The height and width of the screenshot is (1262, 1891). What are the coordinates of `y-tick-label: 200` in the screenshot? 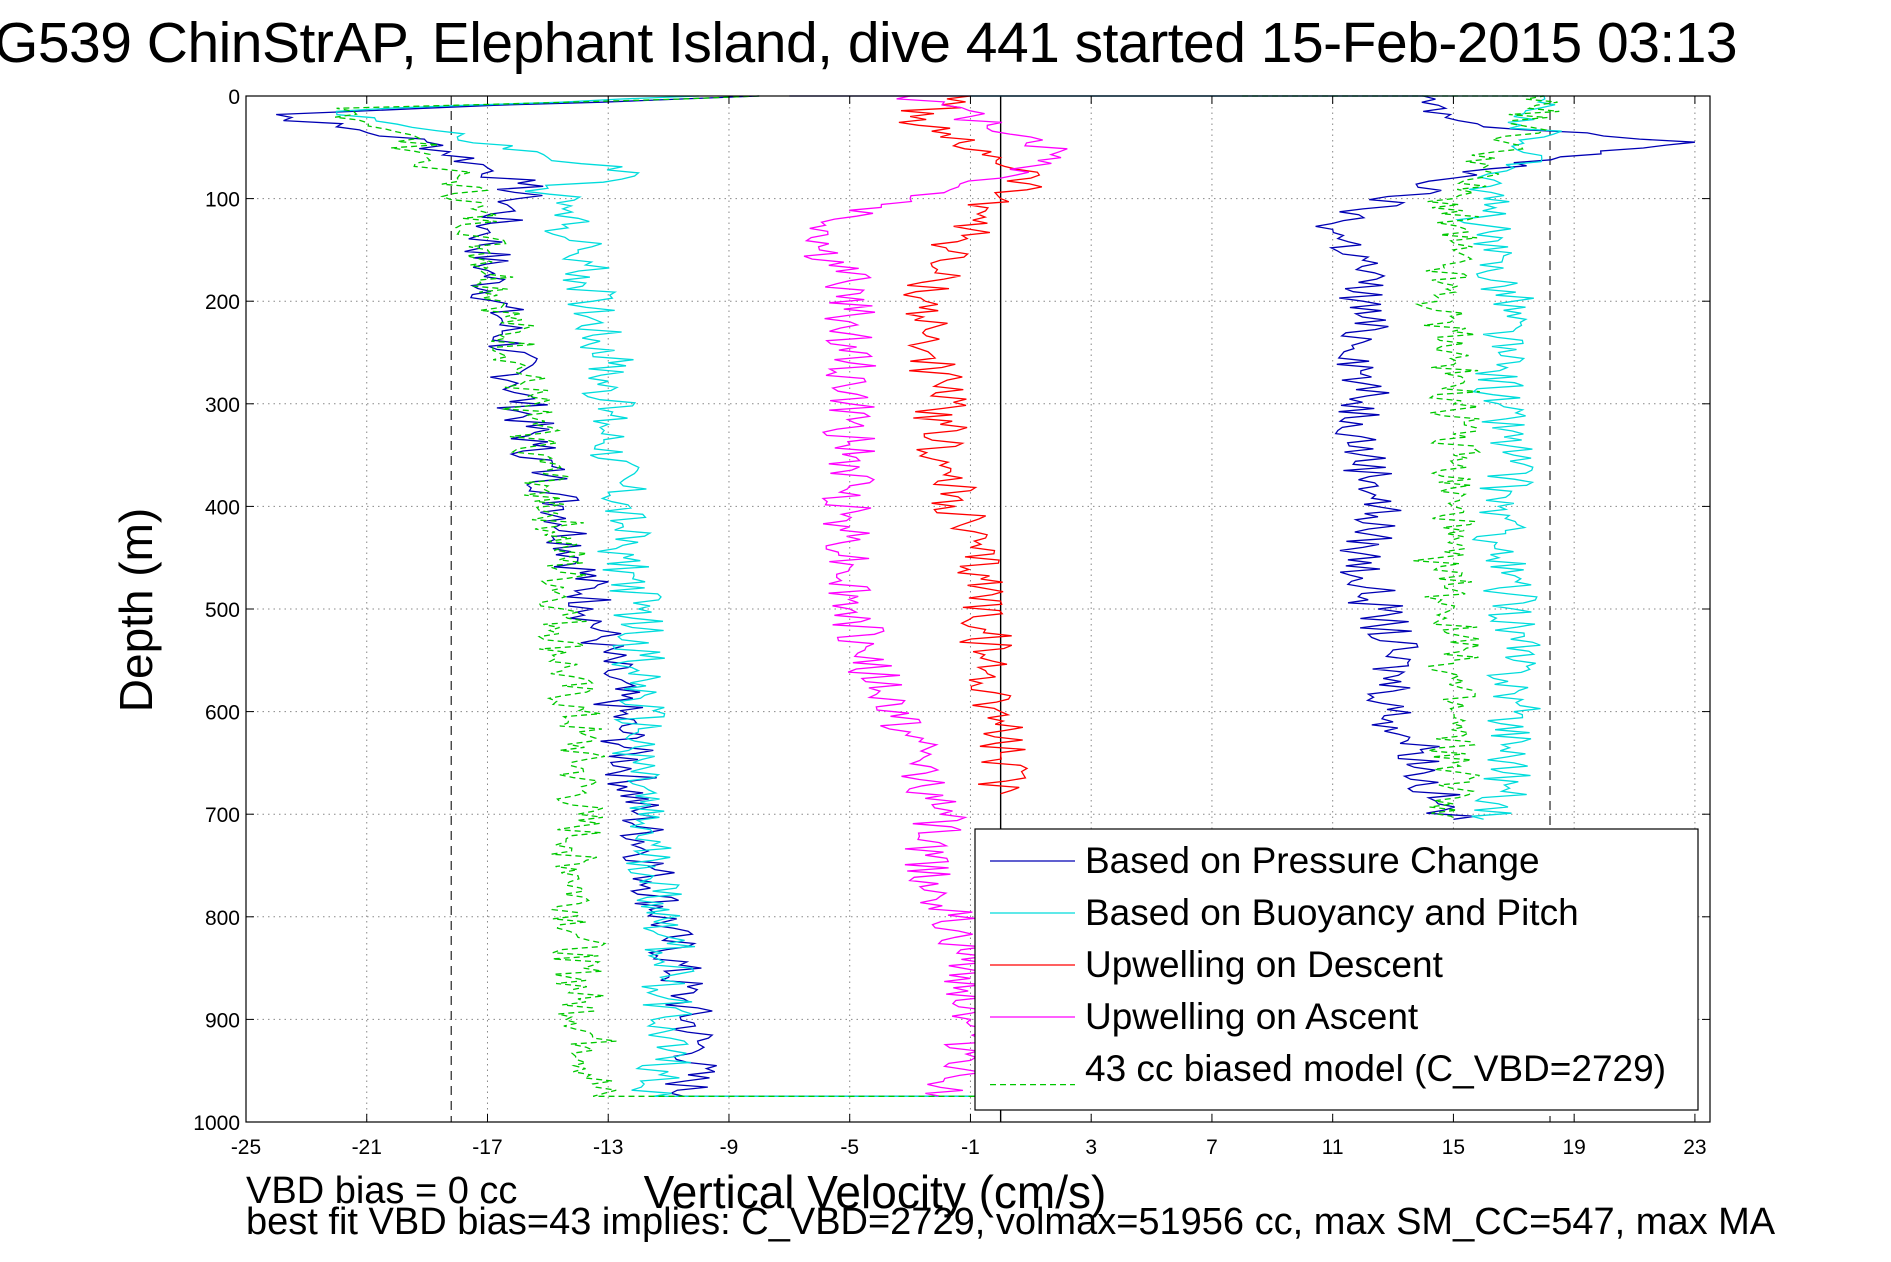 It's located at (222, 302).